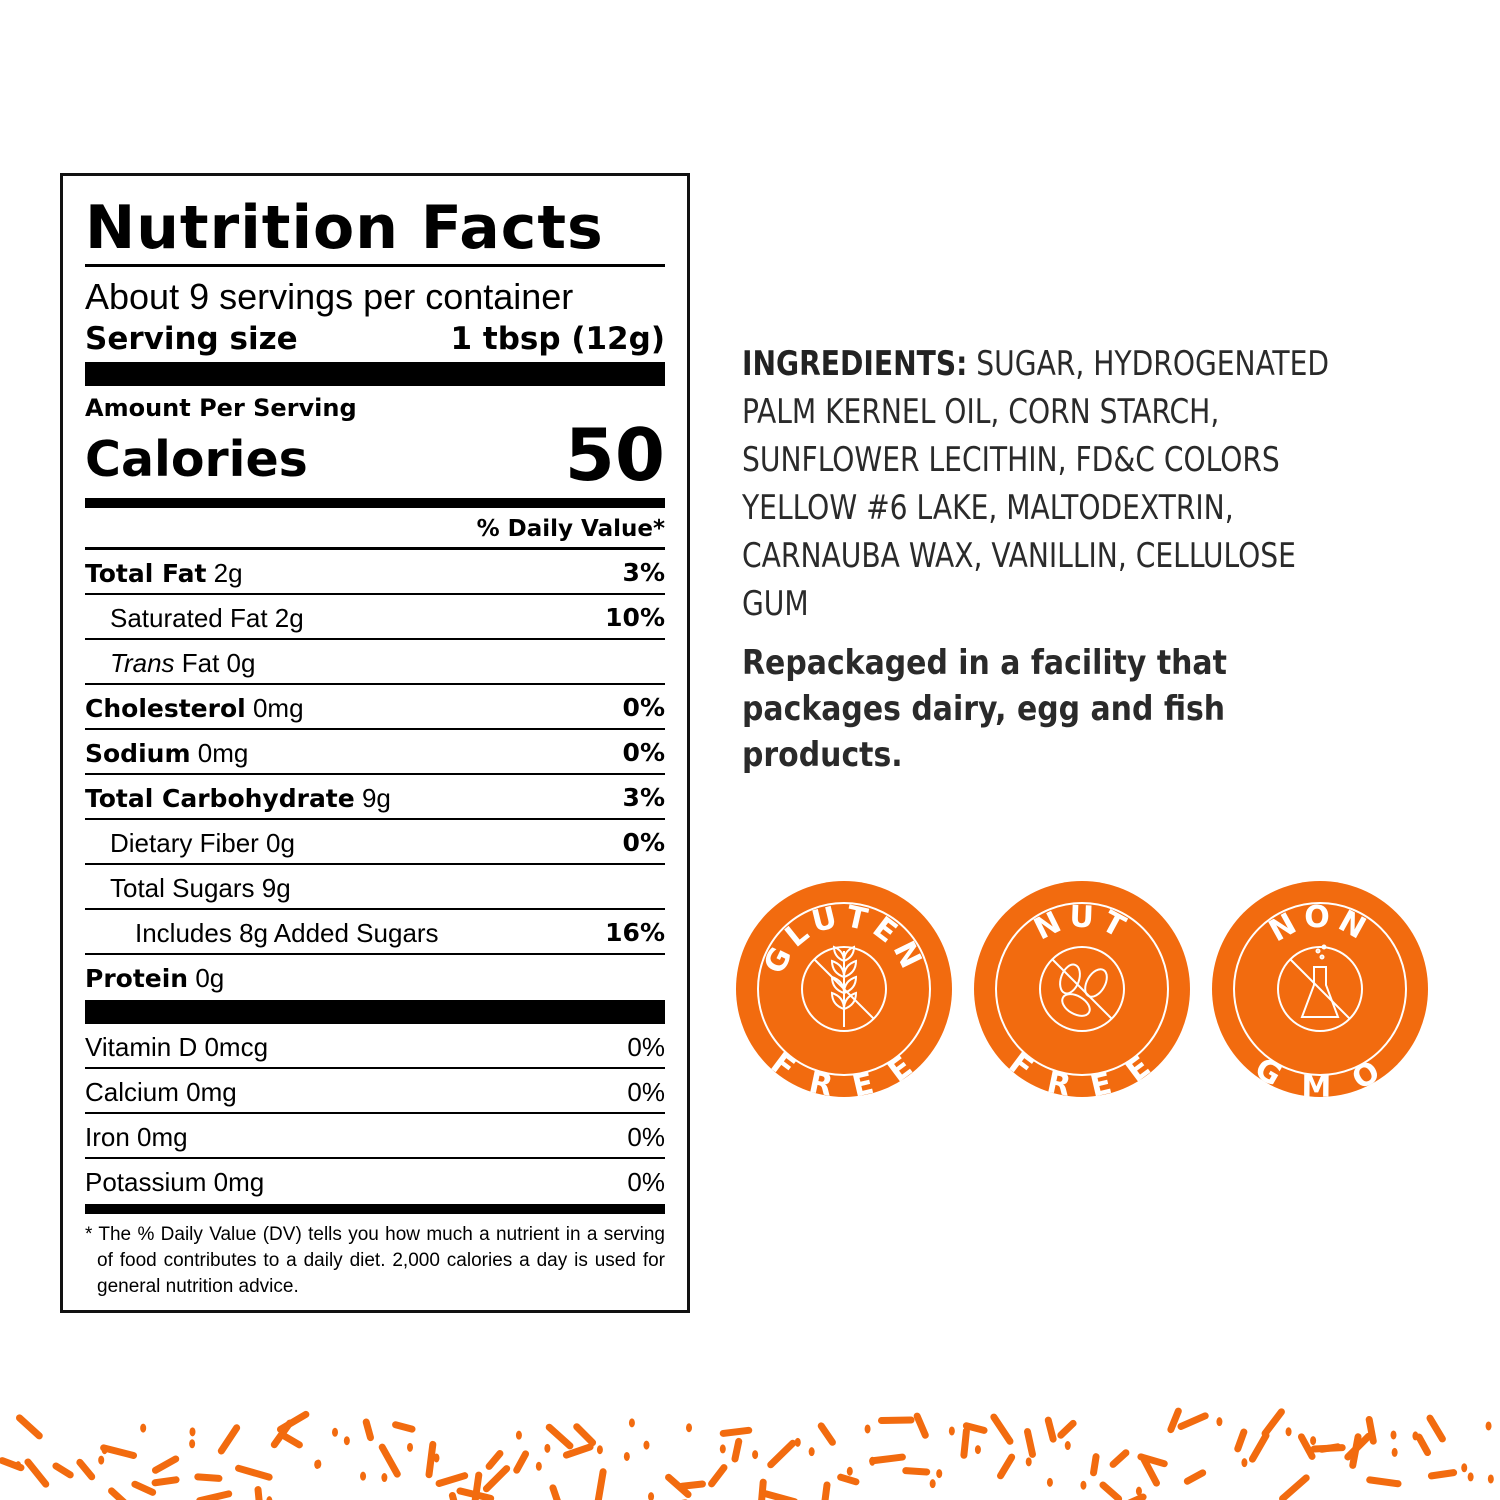  I want to click on nutrient-row: Total Carbohydrate 9g 3%, so click(375, 797).